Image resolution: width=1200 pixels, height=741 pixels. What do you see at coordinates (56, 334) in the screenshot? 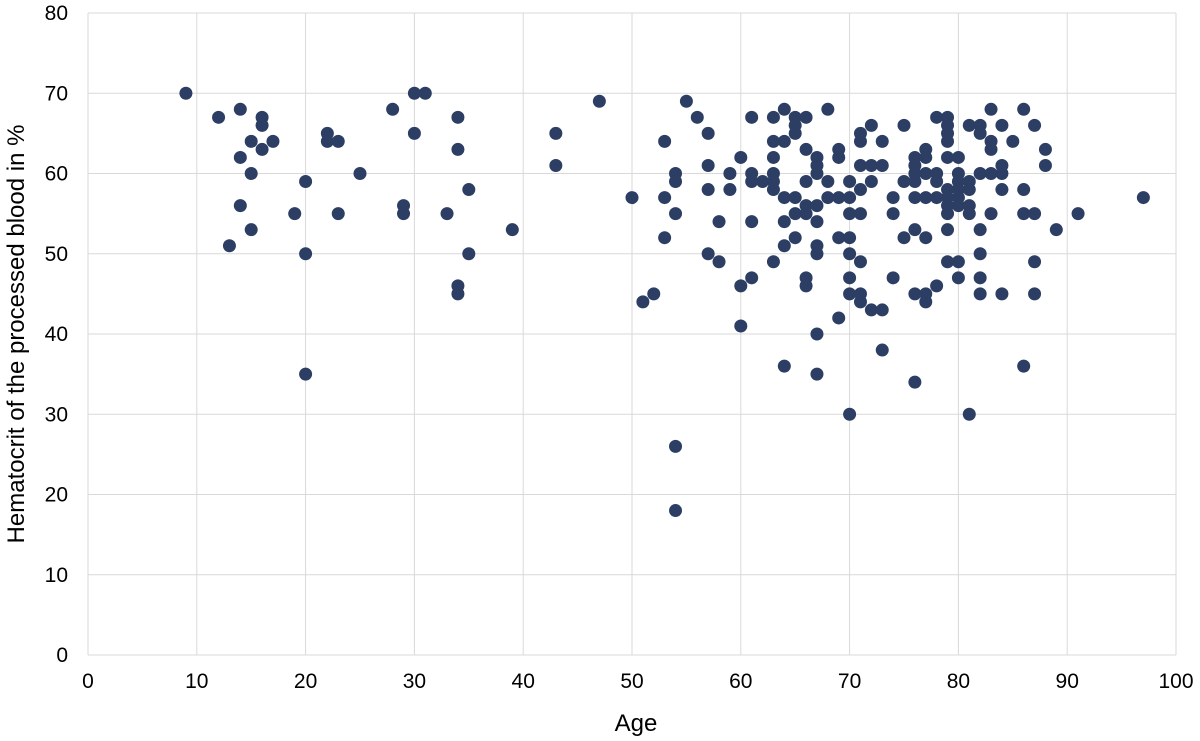
I see `y-tick-label: 40` at bounding box center [56, 334].